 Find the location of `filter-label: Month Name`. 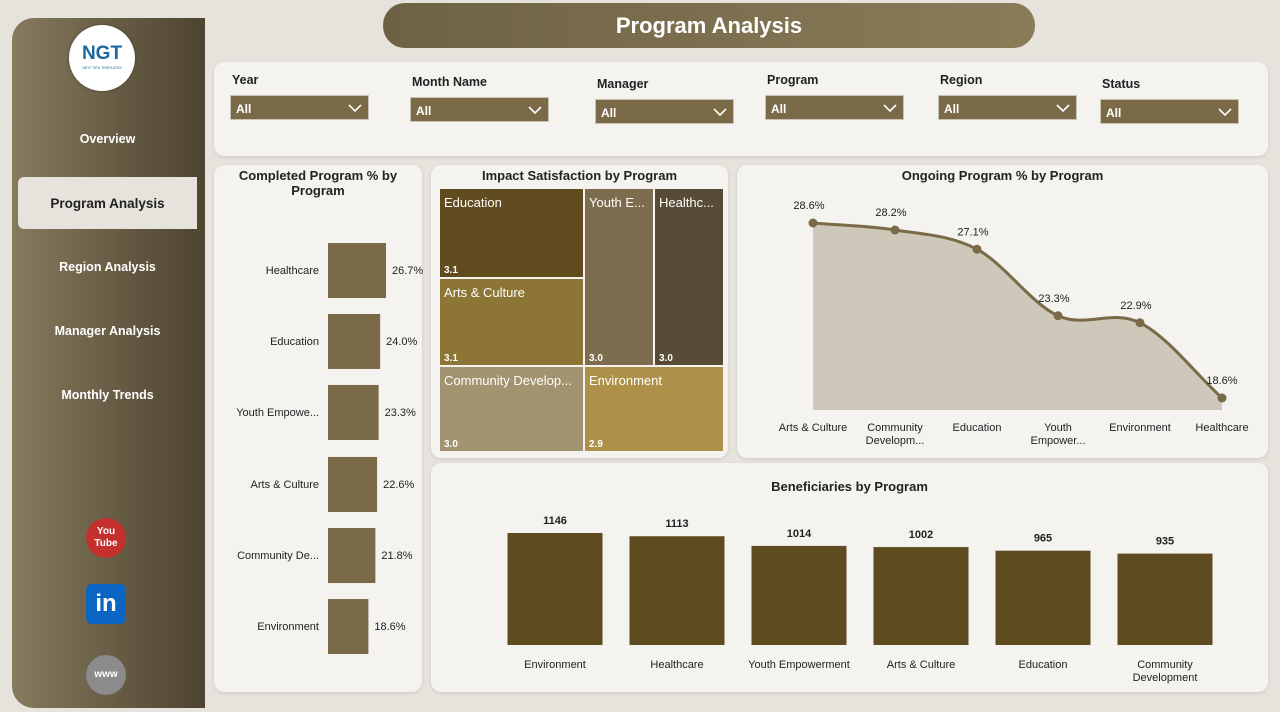

filter-label: Month Name is located at coordinates (449, 82).